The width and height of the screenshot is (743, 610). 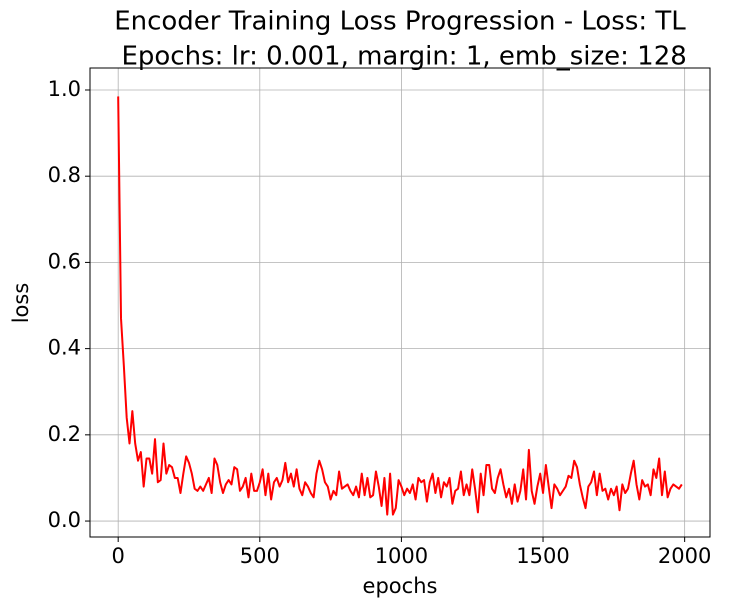 I want to click on y-tick-label: 0.8, so click(x=64, y=175).